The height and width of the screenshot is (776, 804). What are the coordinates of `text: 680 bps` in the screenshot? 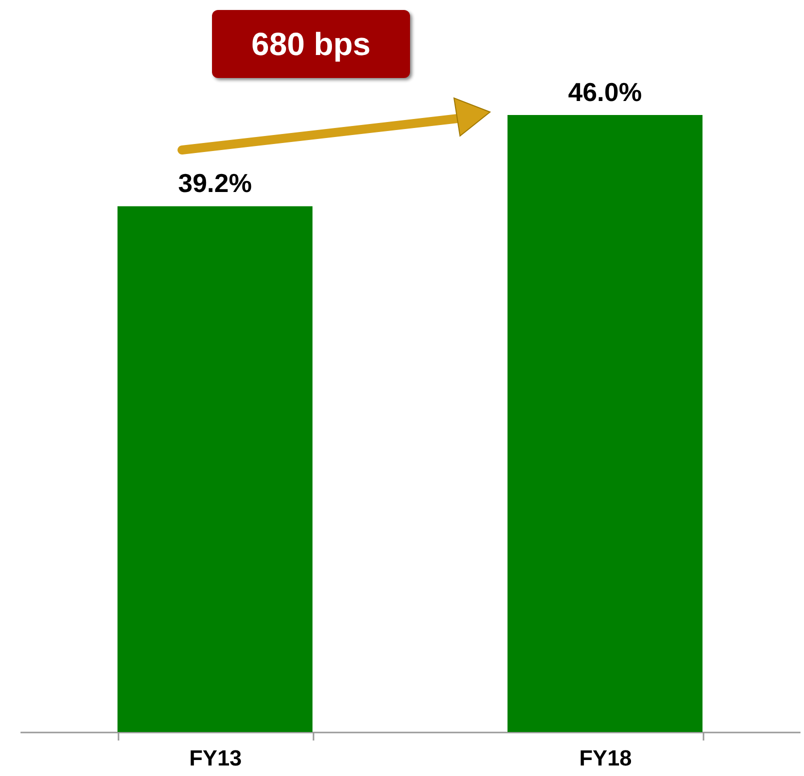 It's located at (311, 44).